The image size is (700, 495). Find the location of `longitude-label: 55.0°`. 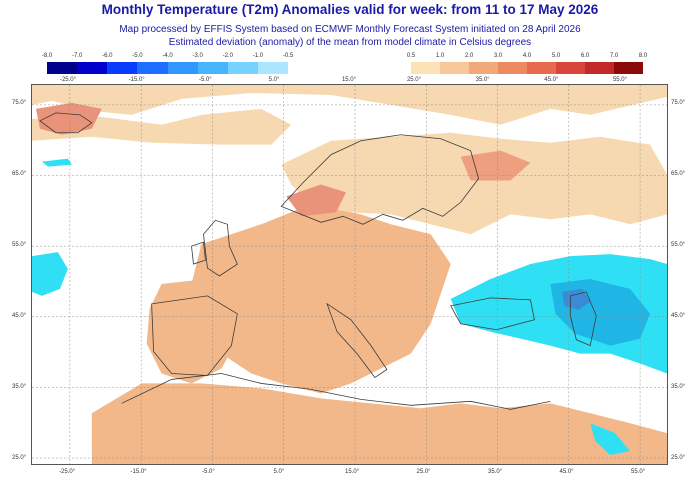

longitude-label: 55.0° is located at coordinates (638, 472).